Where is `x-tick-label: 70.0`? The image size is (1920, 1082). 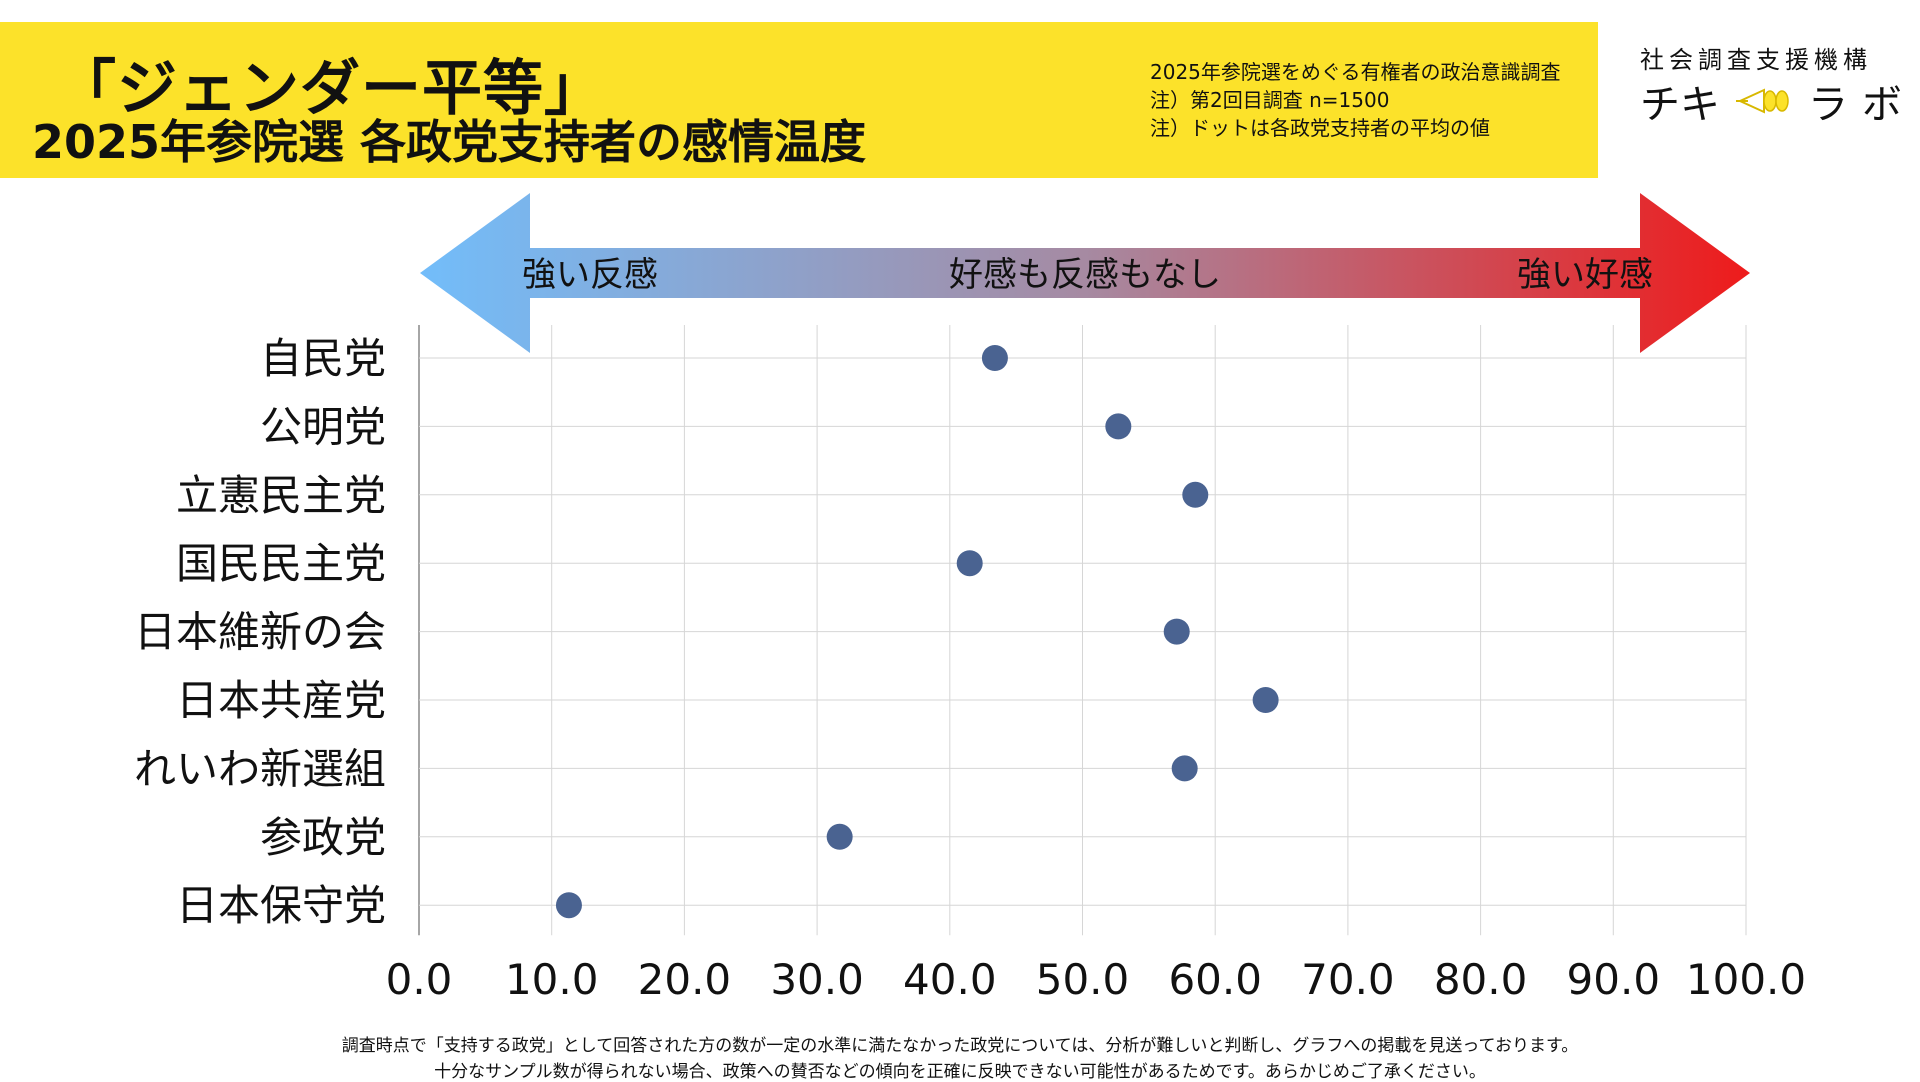
x-tick-label: 70.0 is located at coordinates (1348, 979).